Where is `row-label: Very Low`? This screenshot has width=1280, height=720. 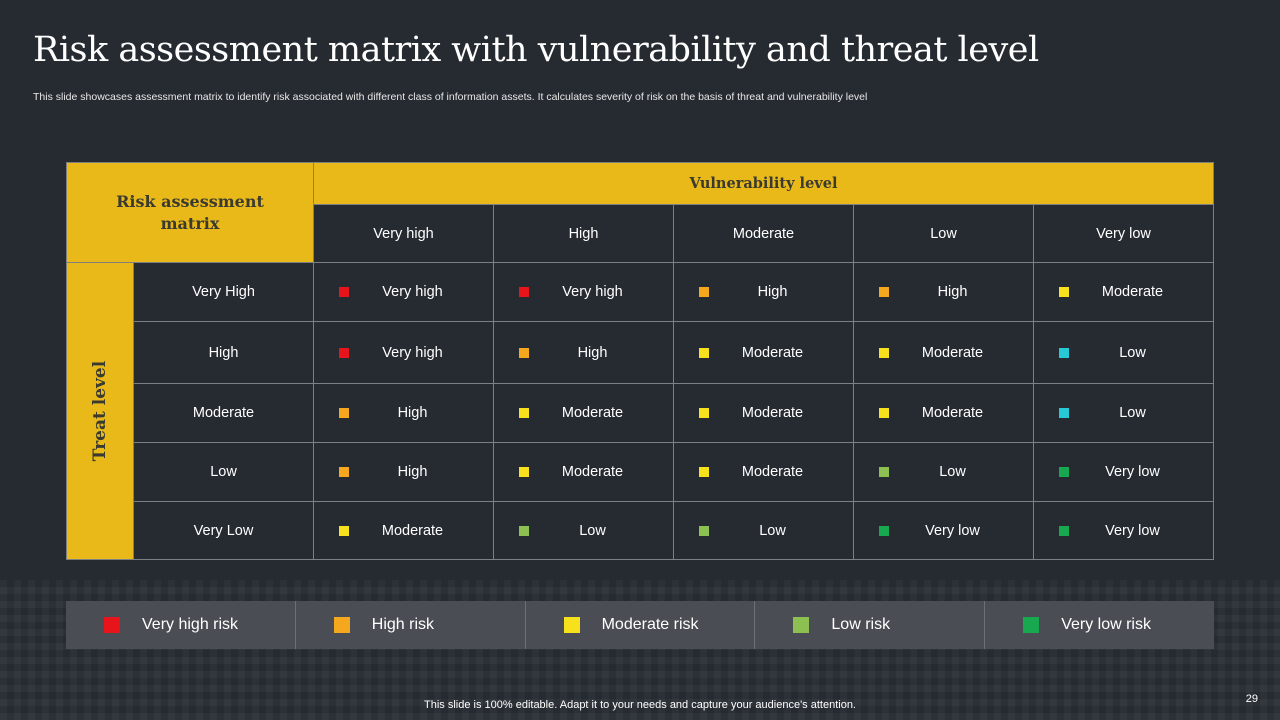
row-label: Very Low is located at coordinates (223, 530).